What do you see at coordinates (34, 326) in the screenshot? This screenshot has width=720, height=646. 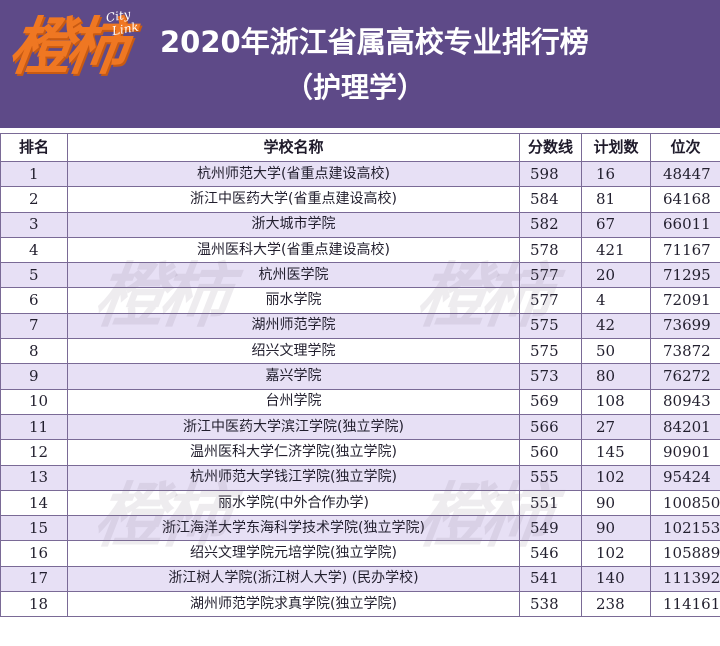 I see `cell-rank: 7` at bounding box center [34, 326].